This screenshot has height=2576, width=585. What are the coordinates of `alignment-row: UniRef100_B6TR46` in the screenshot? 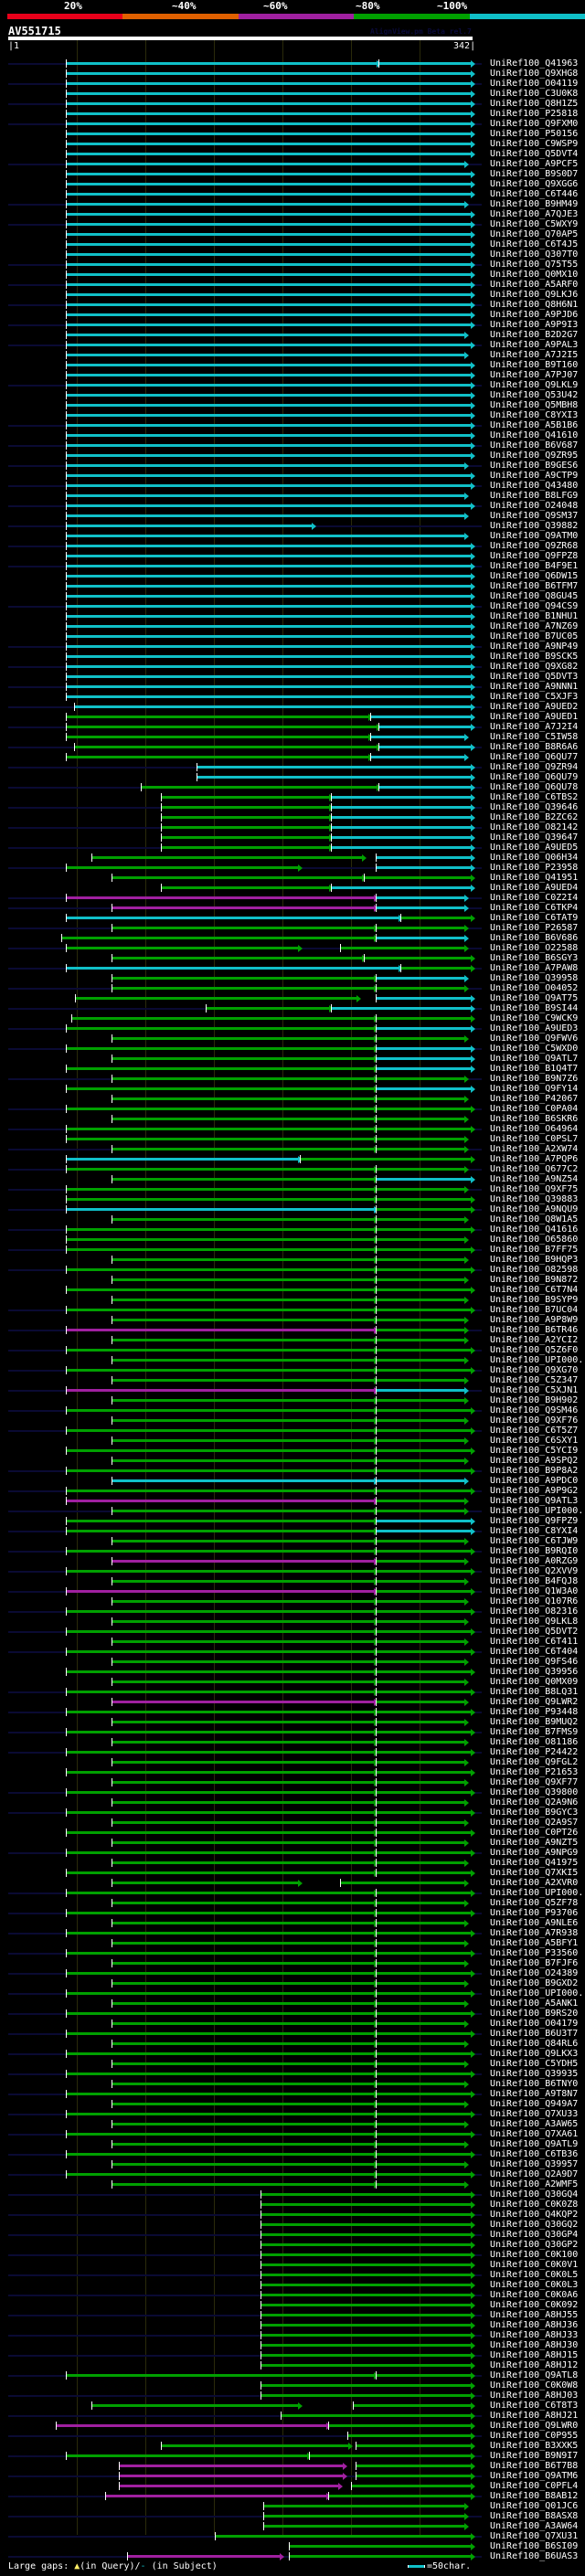 It's located at (293, 1330).